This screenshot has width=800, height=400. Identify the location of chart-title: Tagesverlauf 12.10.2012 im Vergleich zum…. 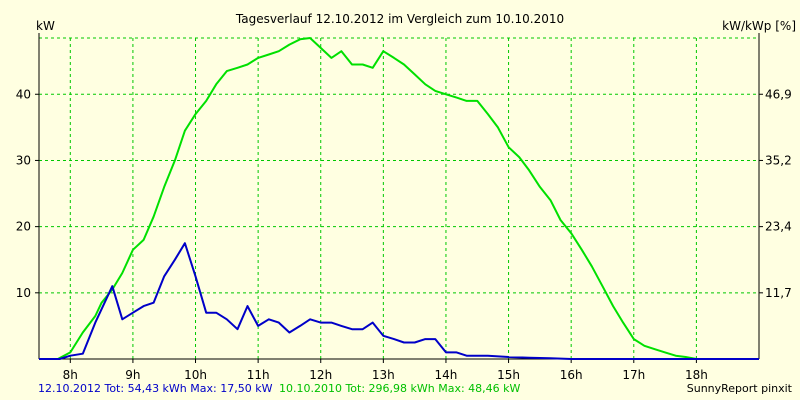
(399, 19).